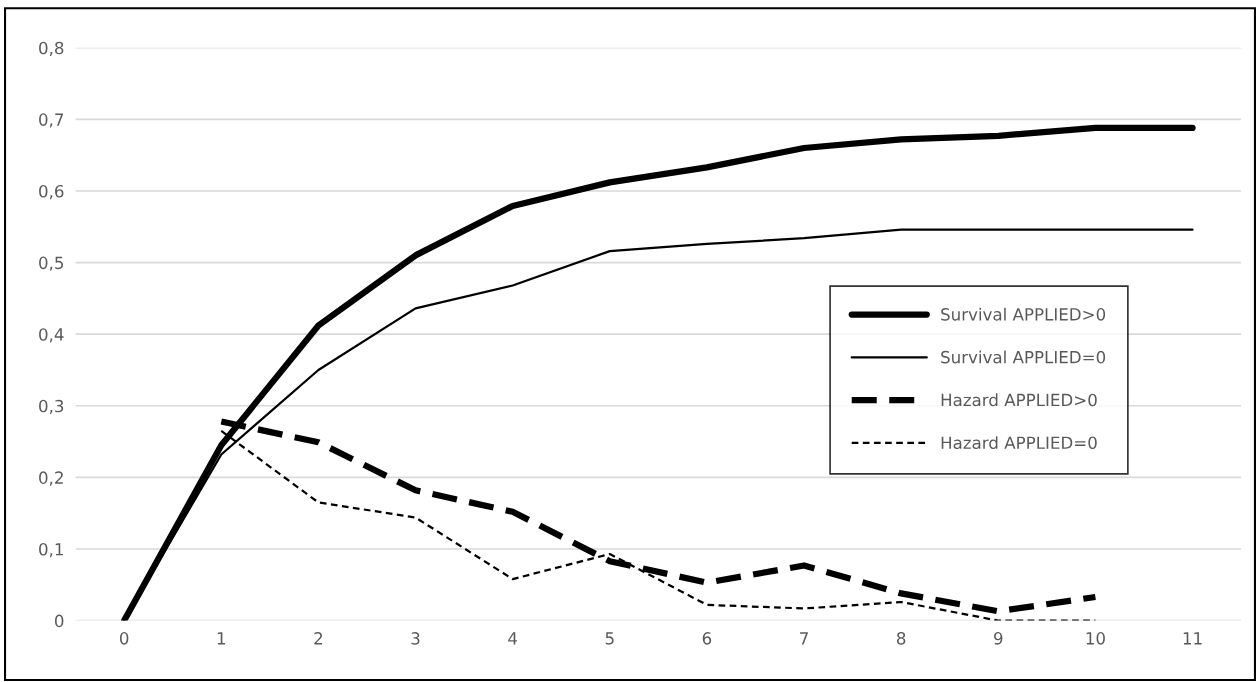 Image resolution: width=1260 pixels, height=682 pixels. I want to click on x-tick-label: 4, so click(513, 638).